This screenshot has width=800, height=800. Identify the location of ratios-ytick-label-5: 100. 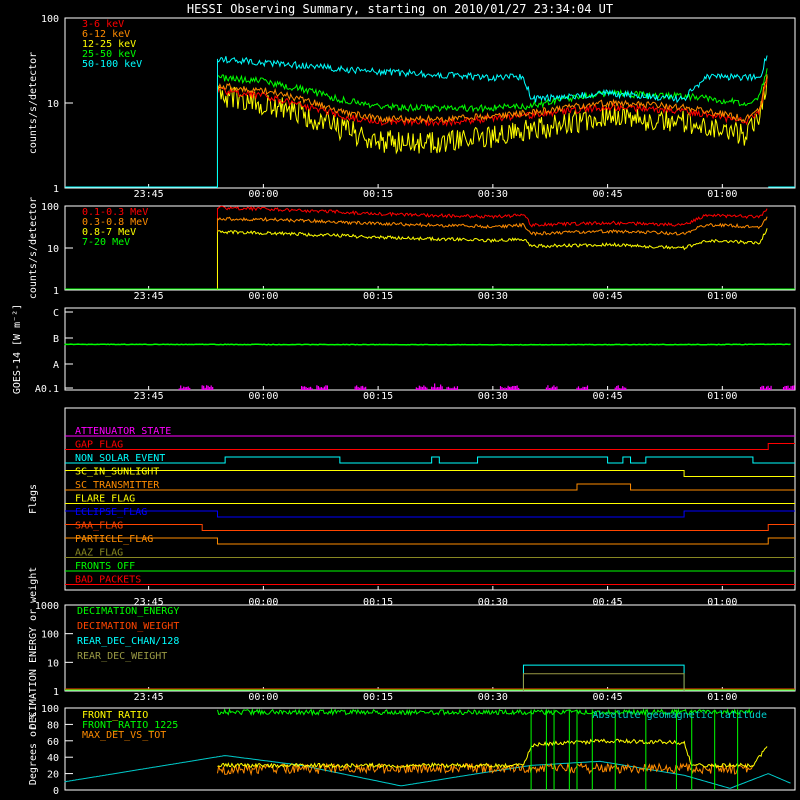
(50, 709).